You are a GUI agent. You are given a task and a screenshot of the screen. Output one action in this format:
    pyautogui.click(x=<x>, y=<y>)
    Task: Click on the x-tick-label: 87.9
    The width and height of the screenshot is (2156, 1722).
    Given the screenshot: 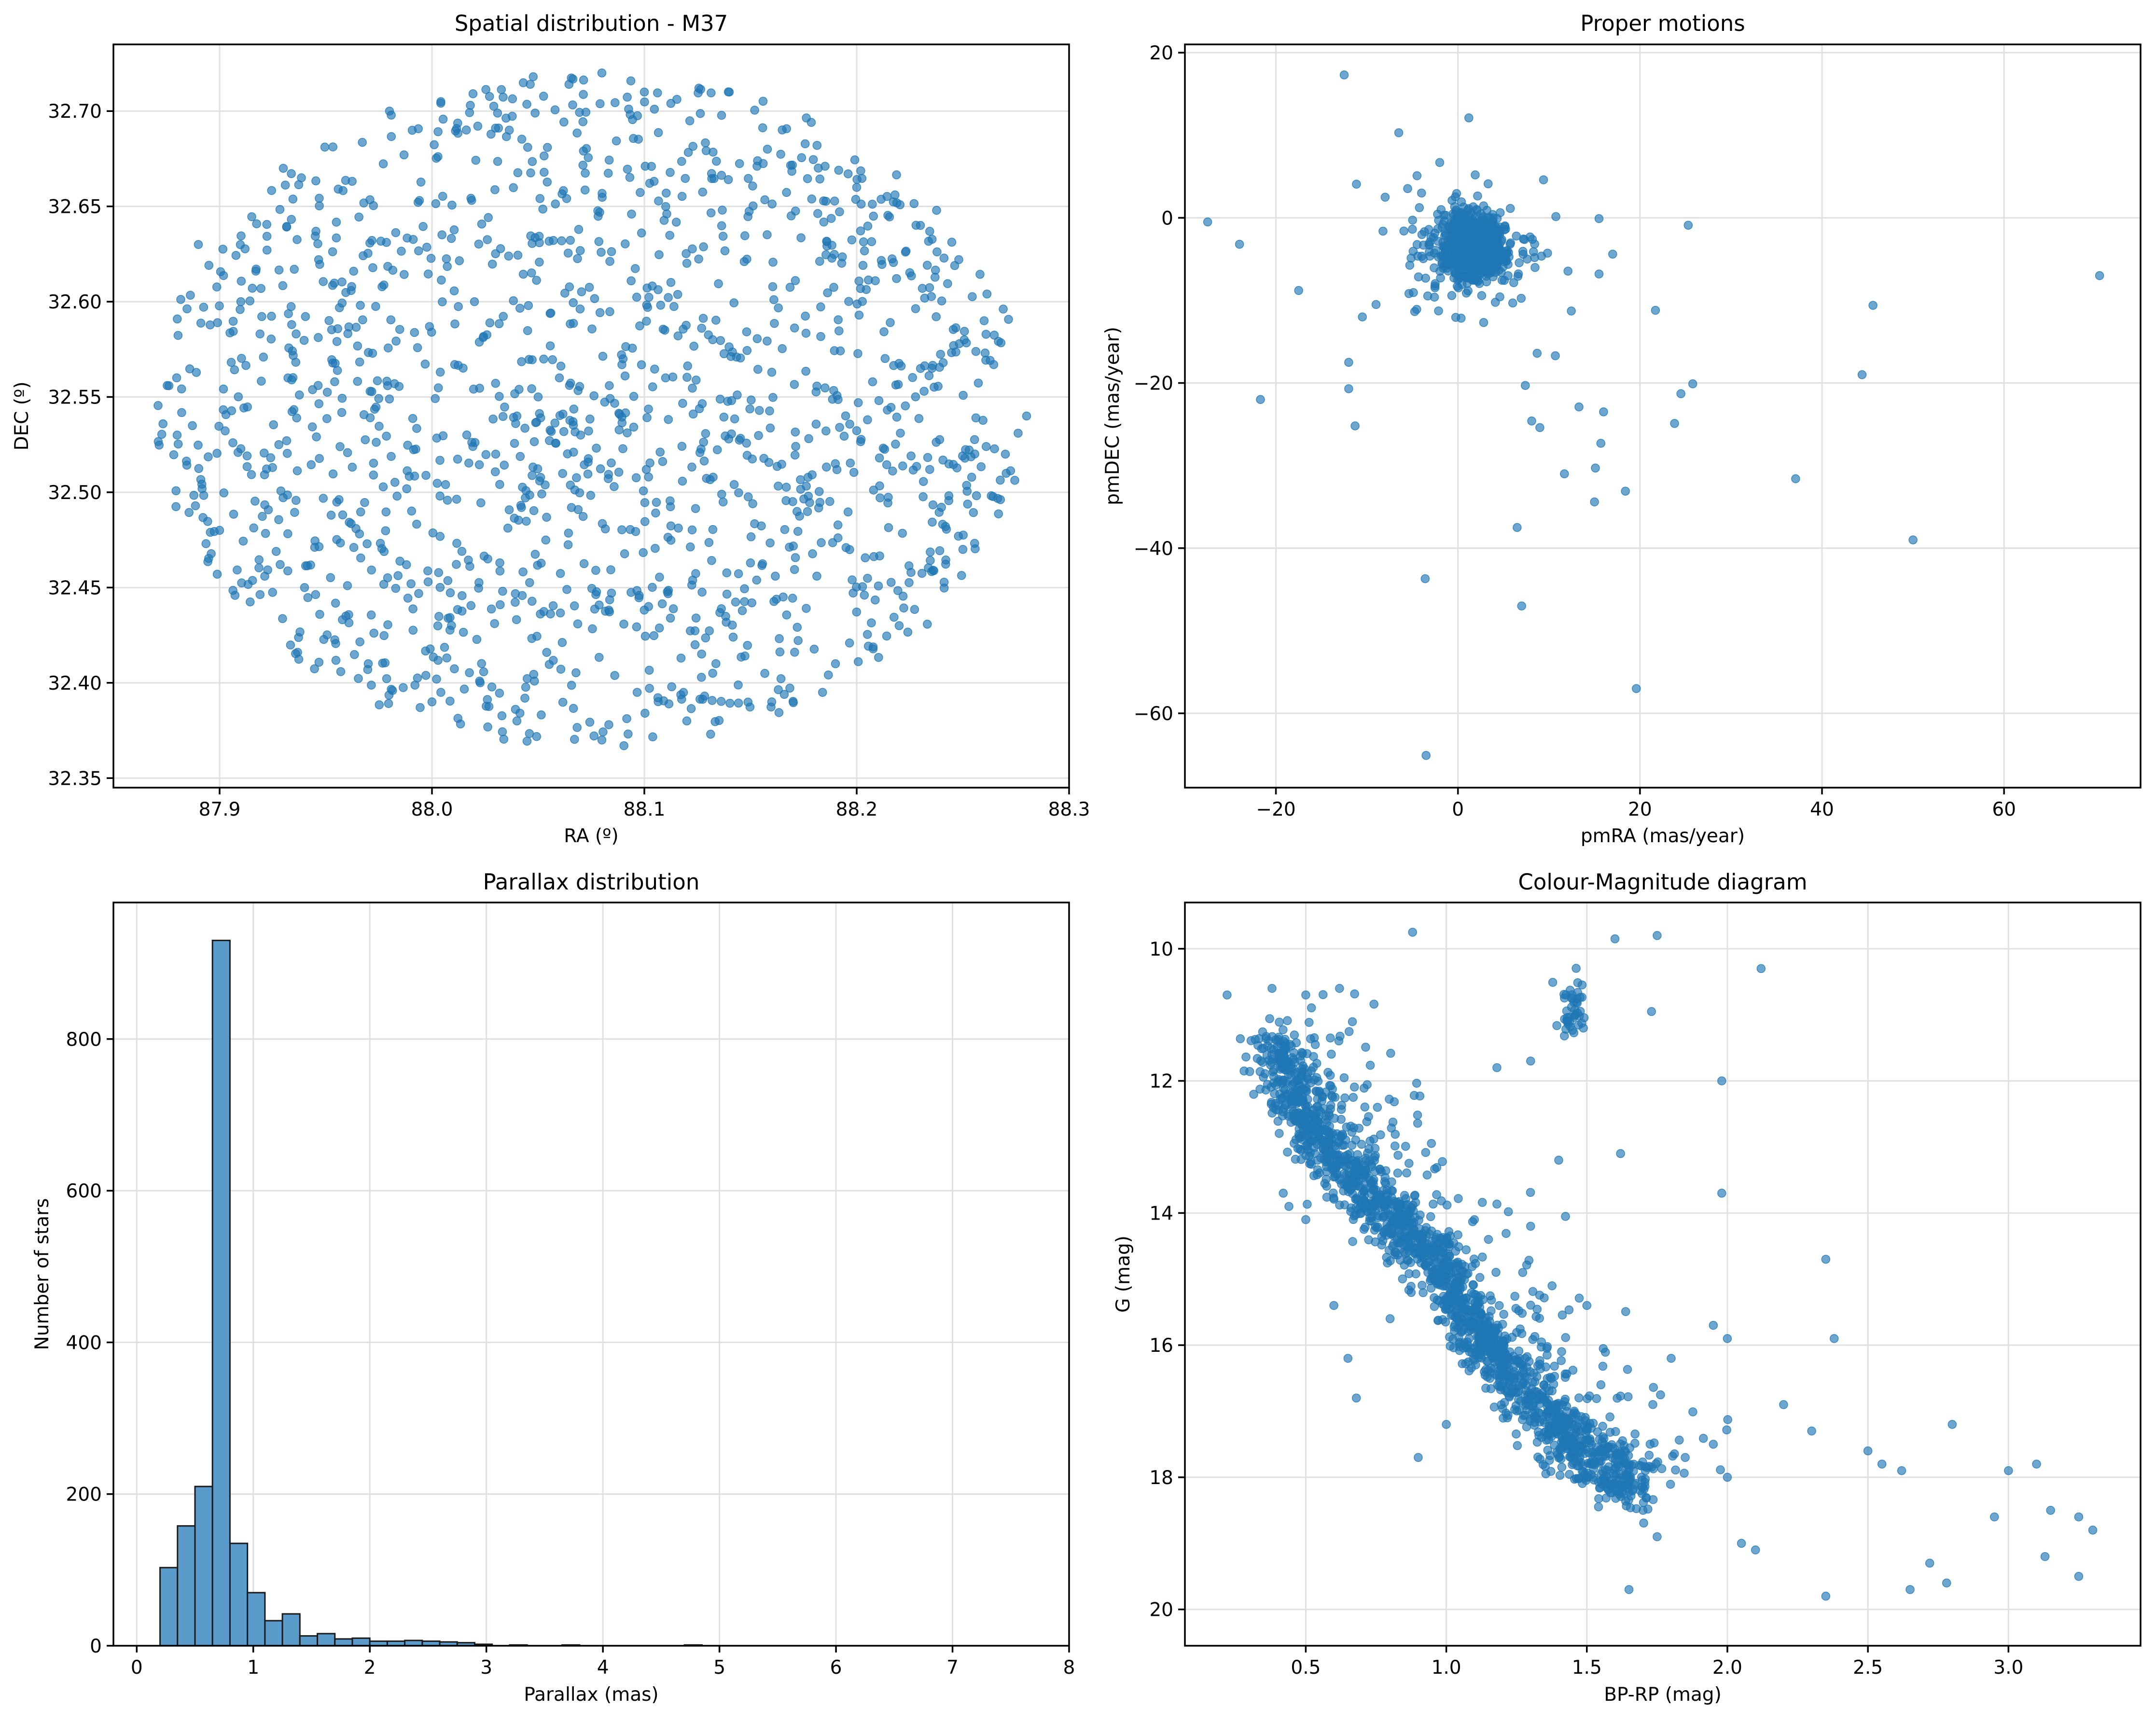 What is the action you would take?
    pyautogui.click(x=220, y=809)
    